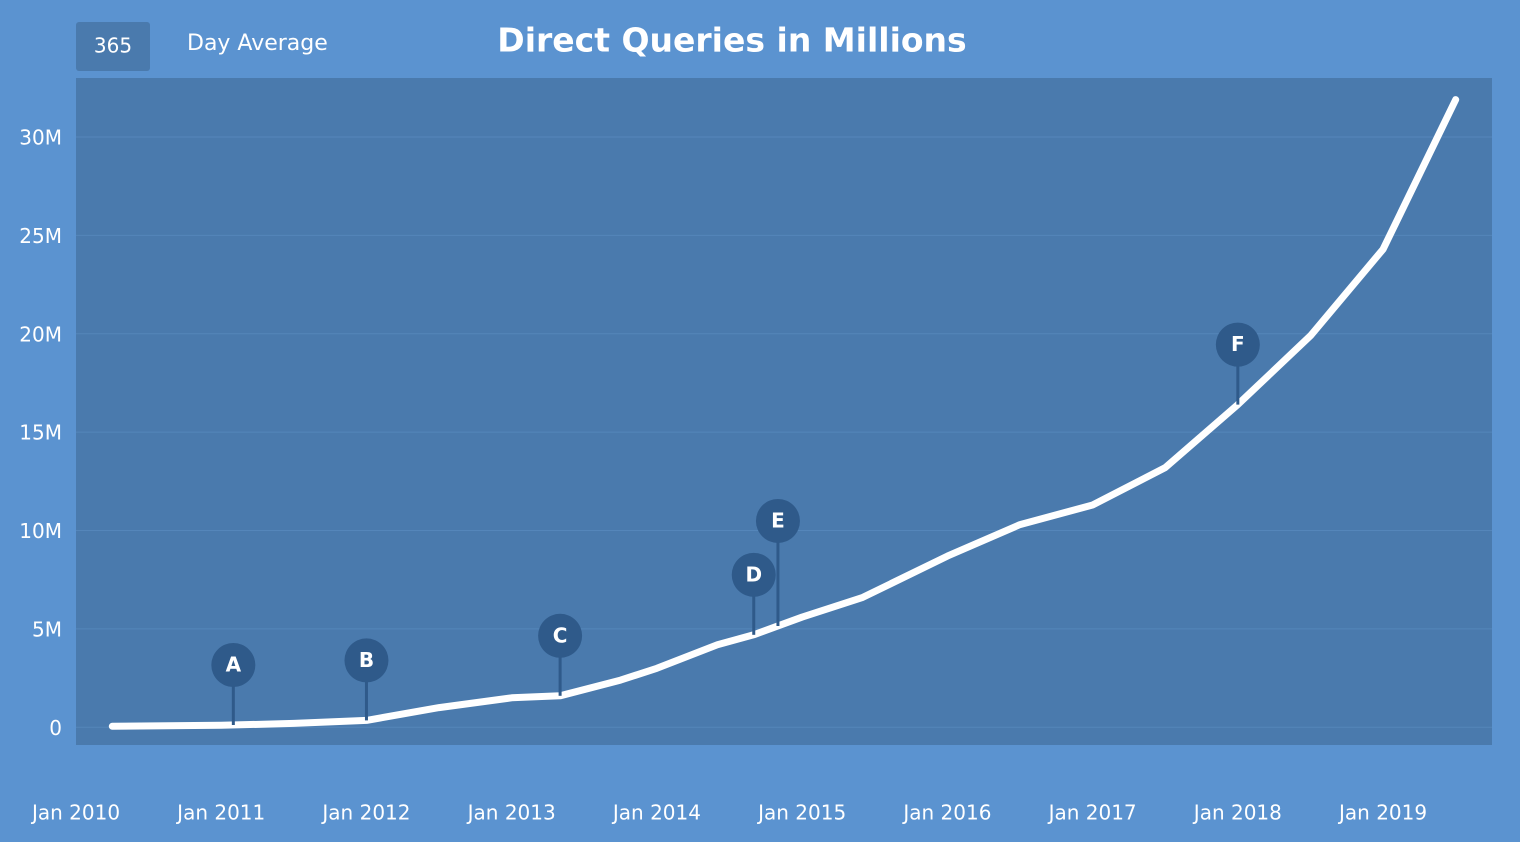 The image size is (1520, 842). Describe the element at coordinates (946, 813) in the screenshot. I see `x-tick-label: Jan 2016` at that location.